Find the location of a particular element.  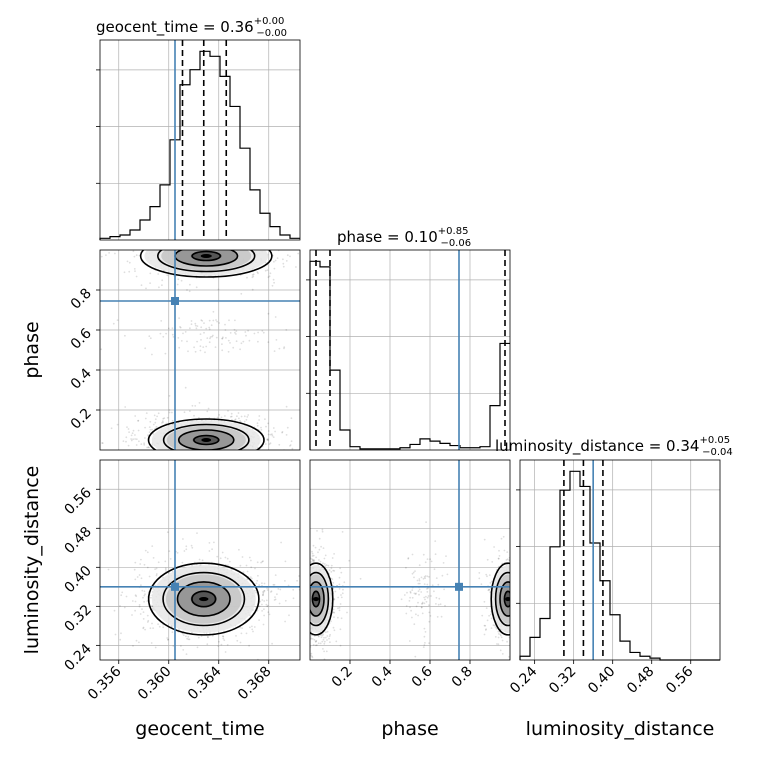

x-tick-label: 0.48 is located at coordinates (640, 680).